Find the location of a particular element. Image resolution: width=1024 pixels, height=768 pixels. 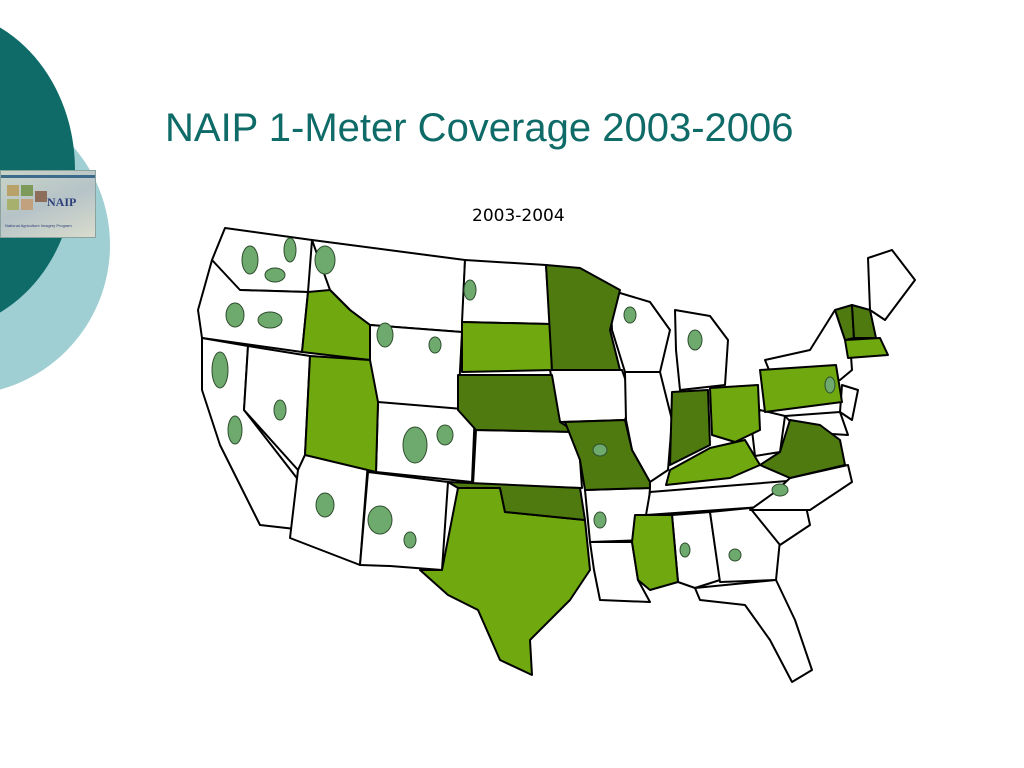

state-idaho is located at coordinates (336, 325).